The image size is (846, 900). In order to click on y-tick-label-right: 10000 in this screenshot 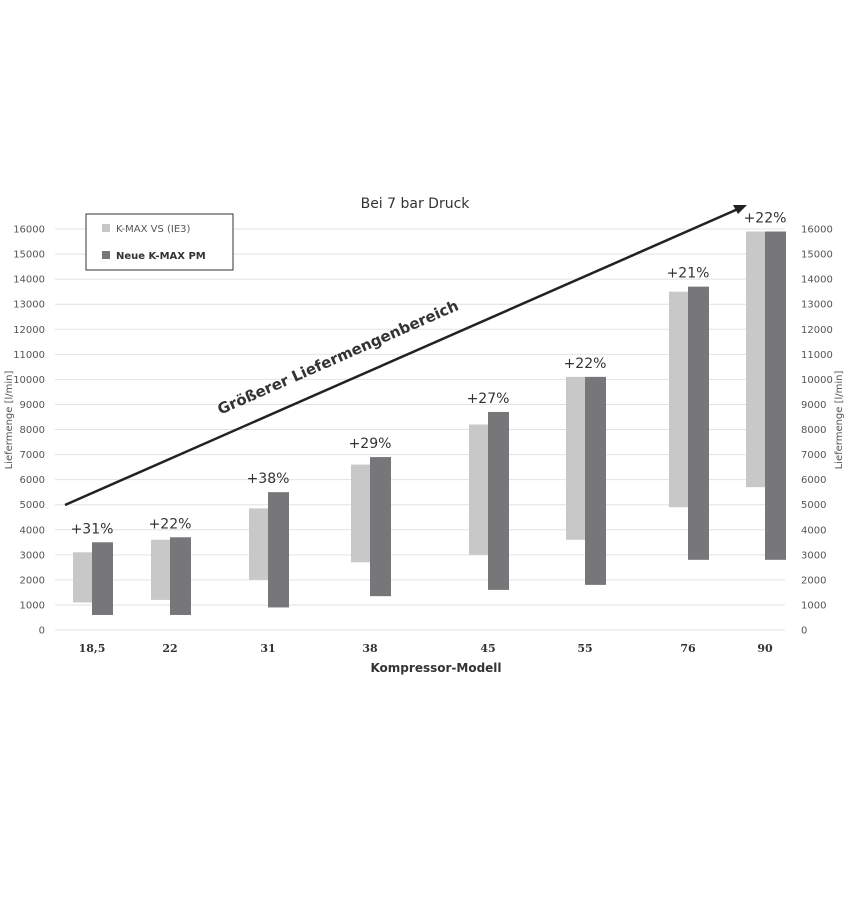, I will do `click(817, 380)`.